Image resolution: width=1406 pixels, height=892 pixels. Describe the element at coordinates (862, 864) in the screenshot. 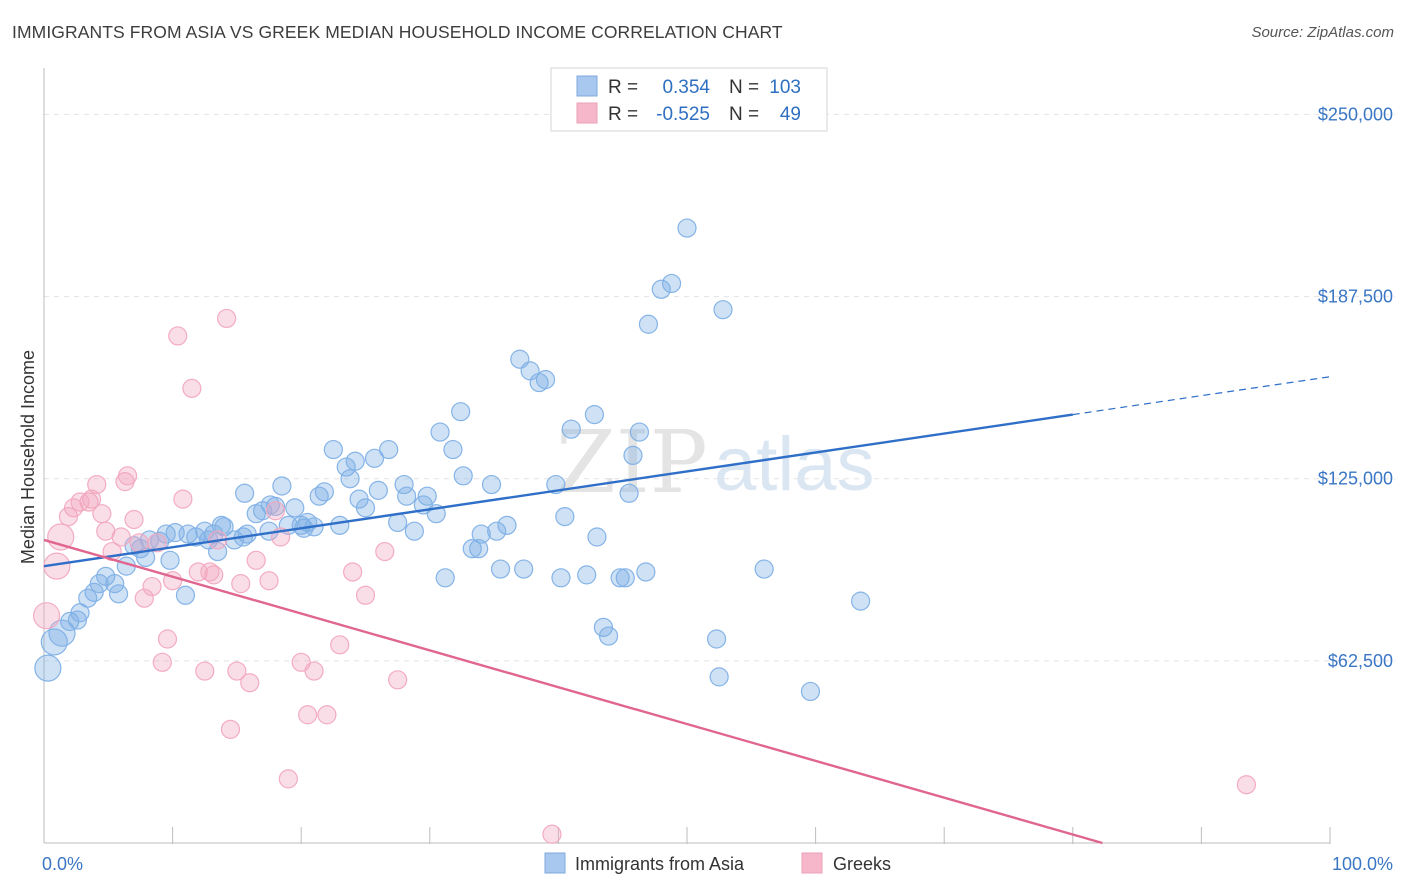

I see `legend-label-greeks: Greeks` at that location.